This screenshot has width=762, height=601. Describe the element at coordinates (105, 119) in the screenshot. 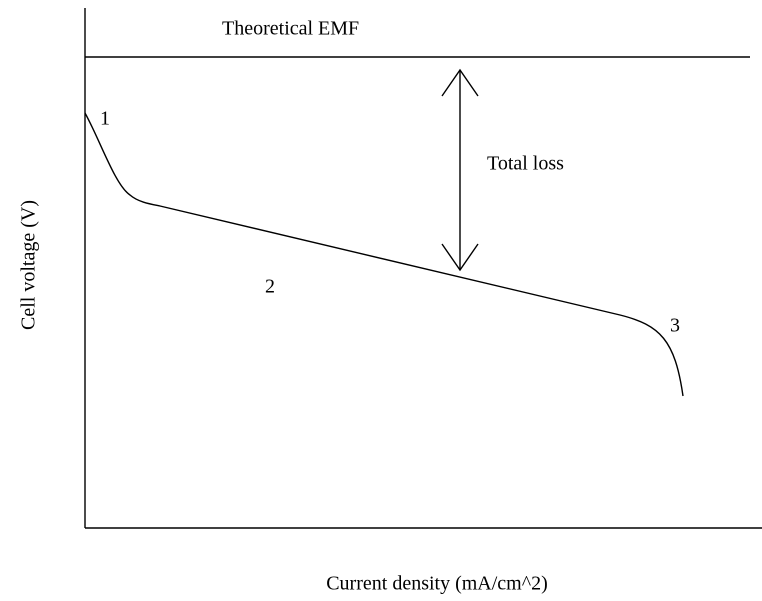

I see `region-label: 1` at that location.